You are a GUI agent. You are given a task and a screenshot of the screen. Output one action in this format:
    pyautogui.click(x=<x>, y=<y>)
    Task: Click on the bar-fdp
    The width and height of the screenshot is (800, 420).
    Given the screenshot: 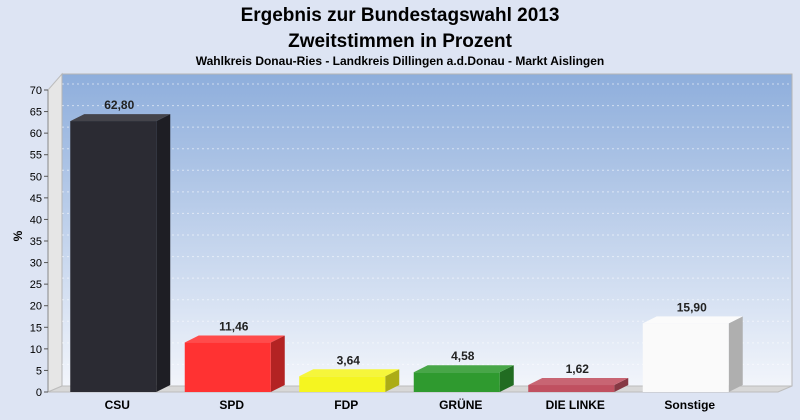 What is the action you would take?
    pyautogui.click(x=349, y=380)
    